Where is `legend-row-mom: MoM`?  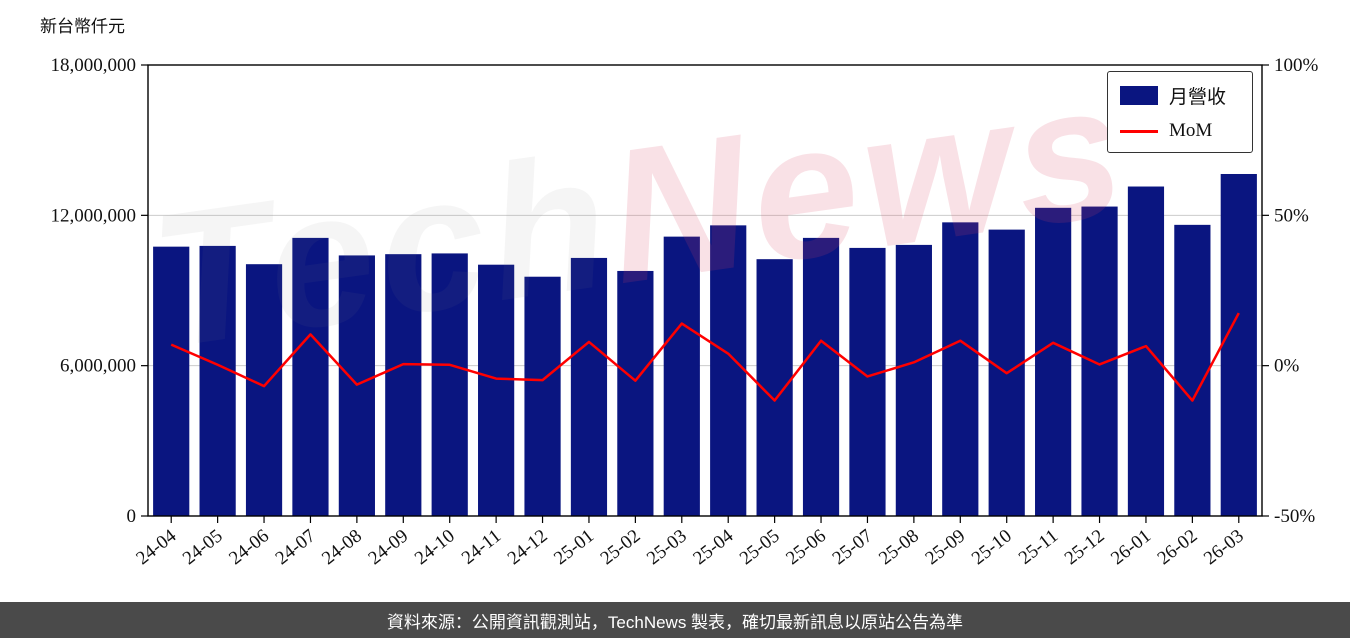 legend-row-mom: MoM is located at coordinates (1180, 131).